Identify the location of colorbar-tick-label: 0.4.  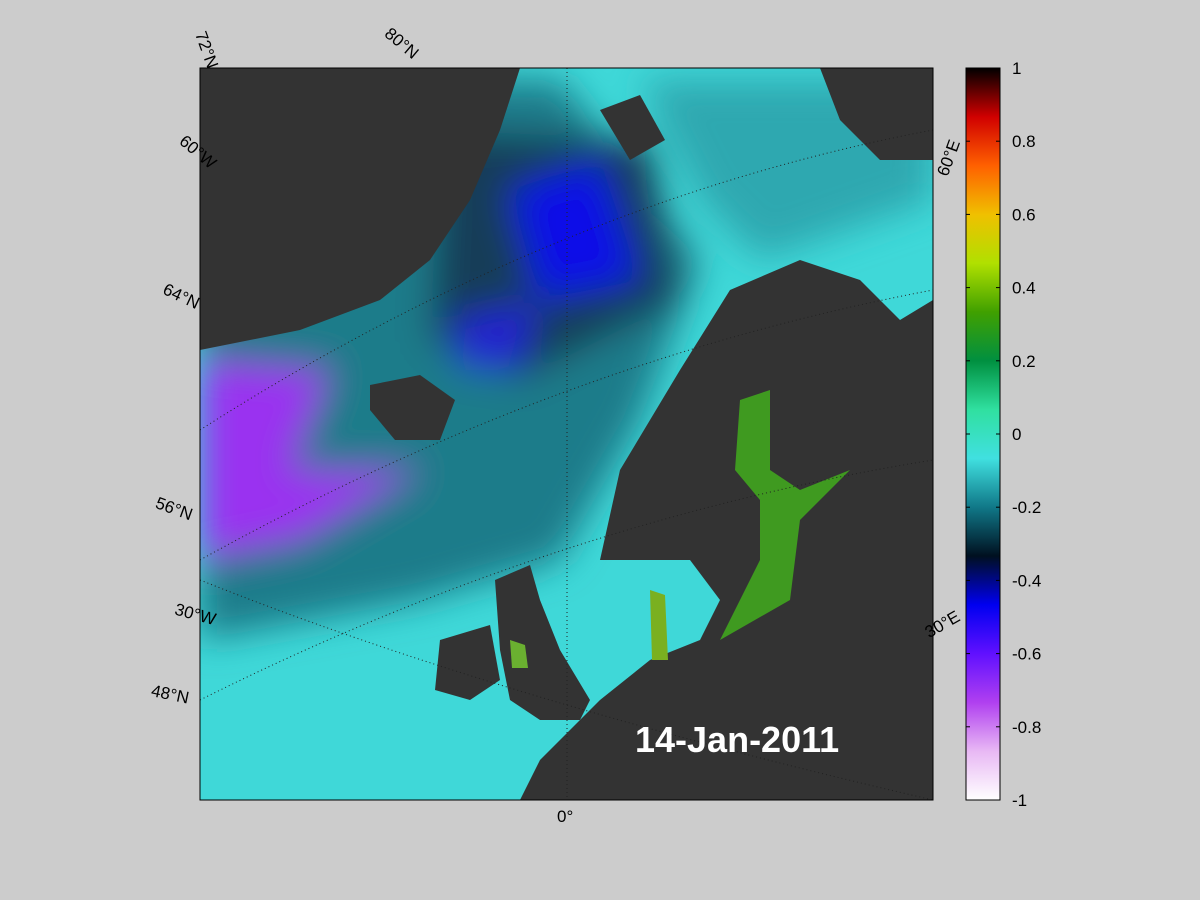
(1024, 288).